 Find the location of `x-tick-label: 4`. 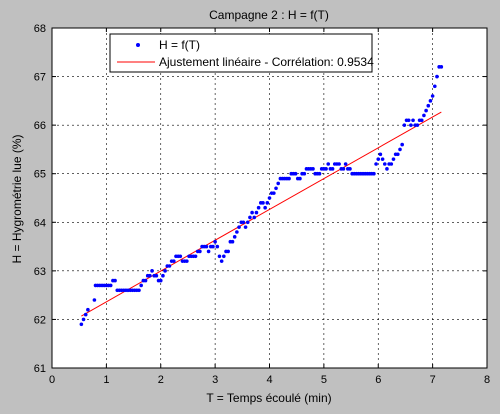

x-tick-label: 4 is located at coordinates (269, 380).